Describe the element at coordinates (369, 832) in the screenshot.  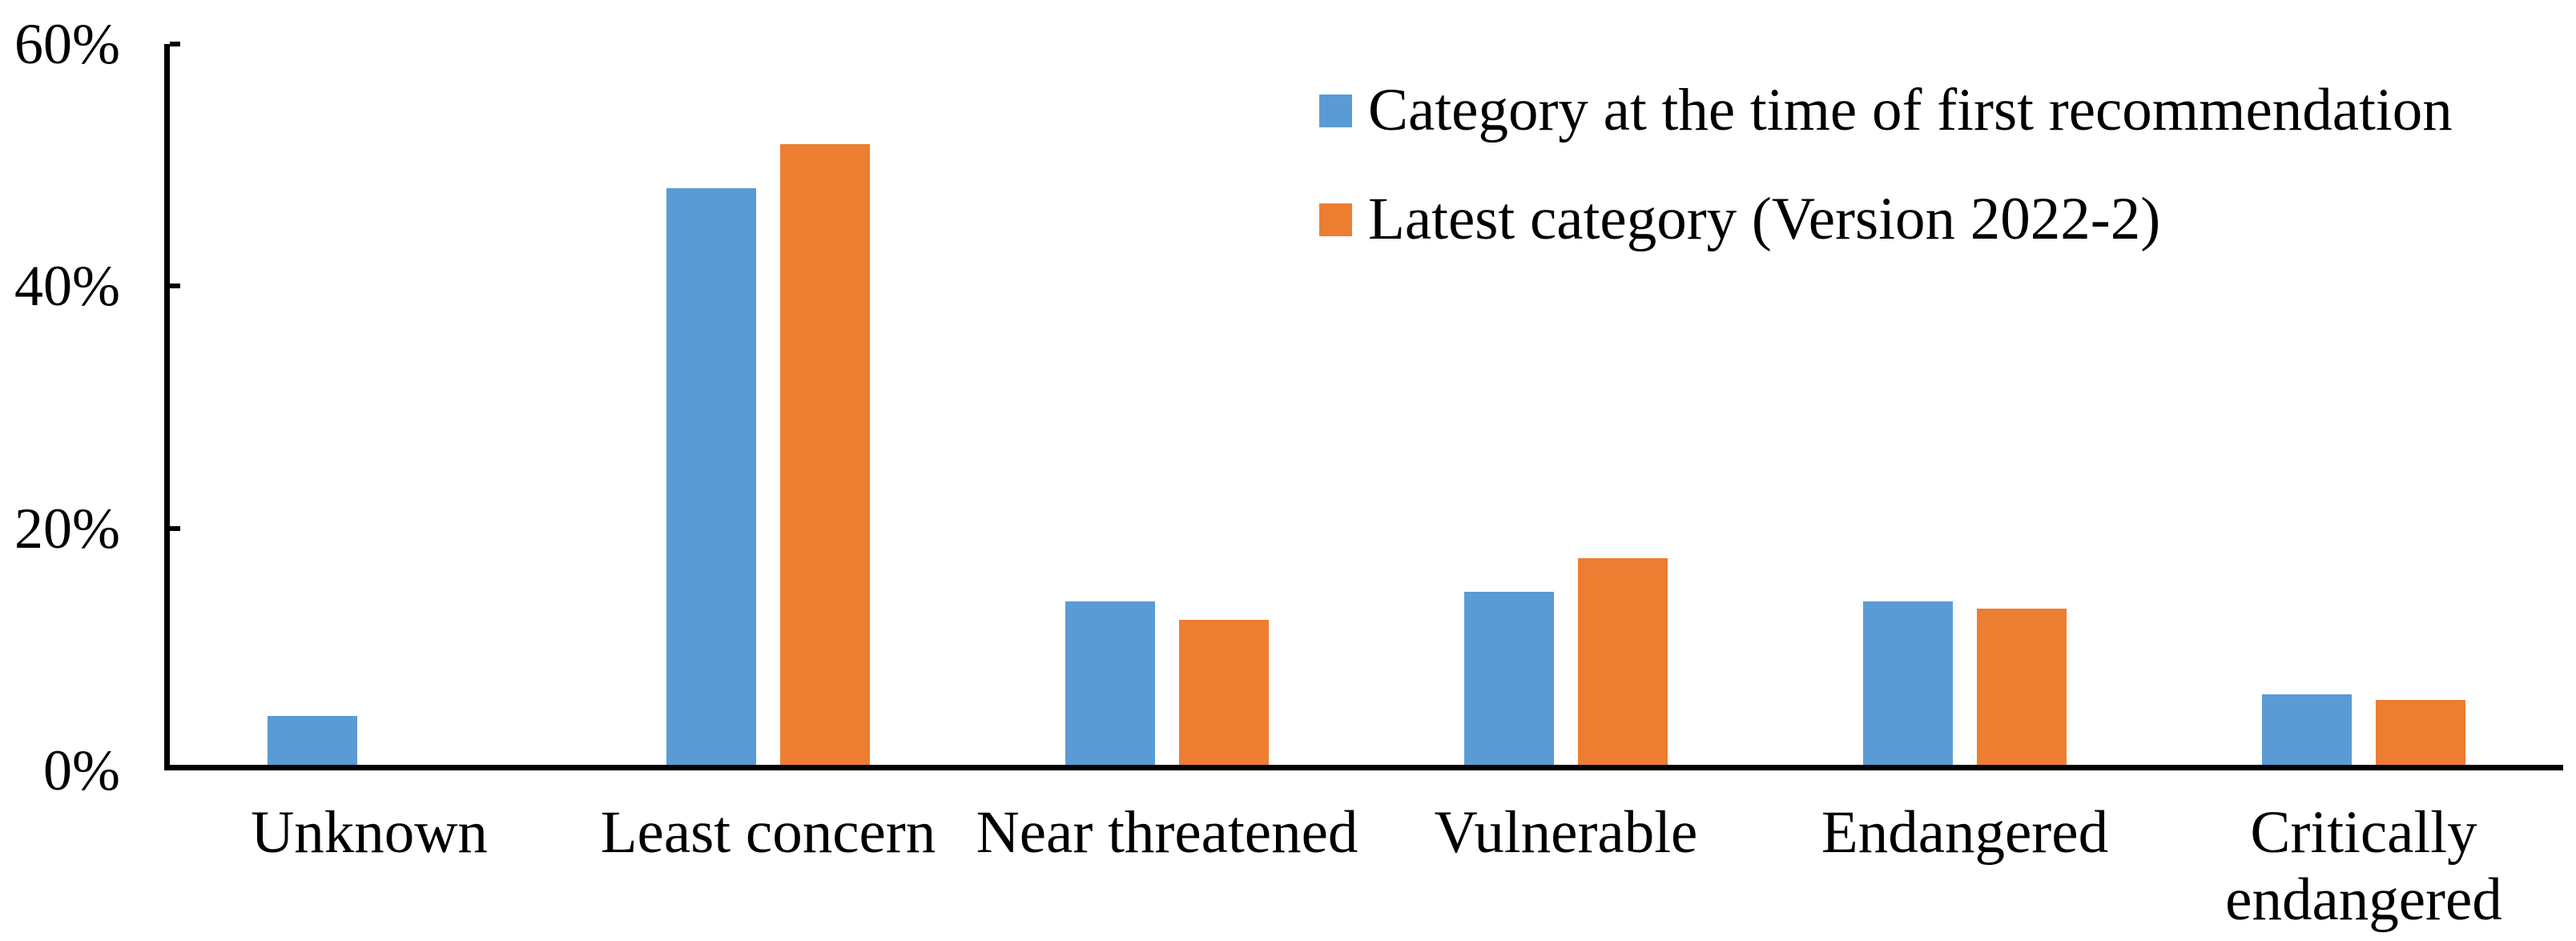
I see `x-category-label: Unknown` at that location.